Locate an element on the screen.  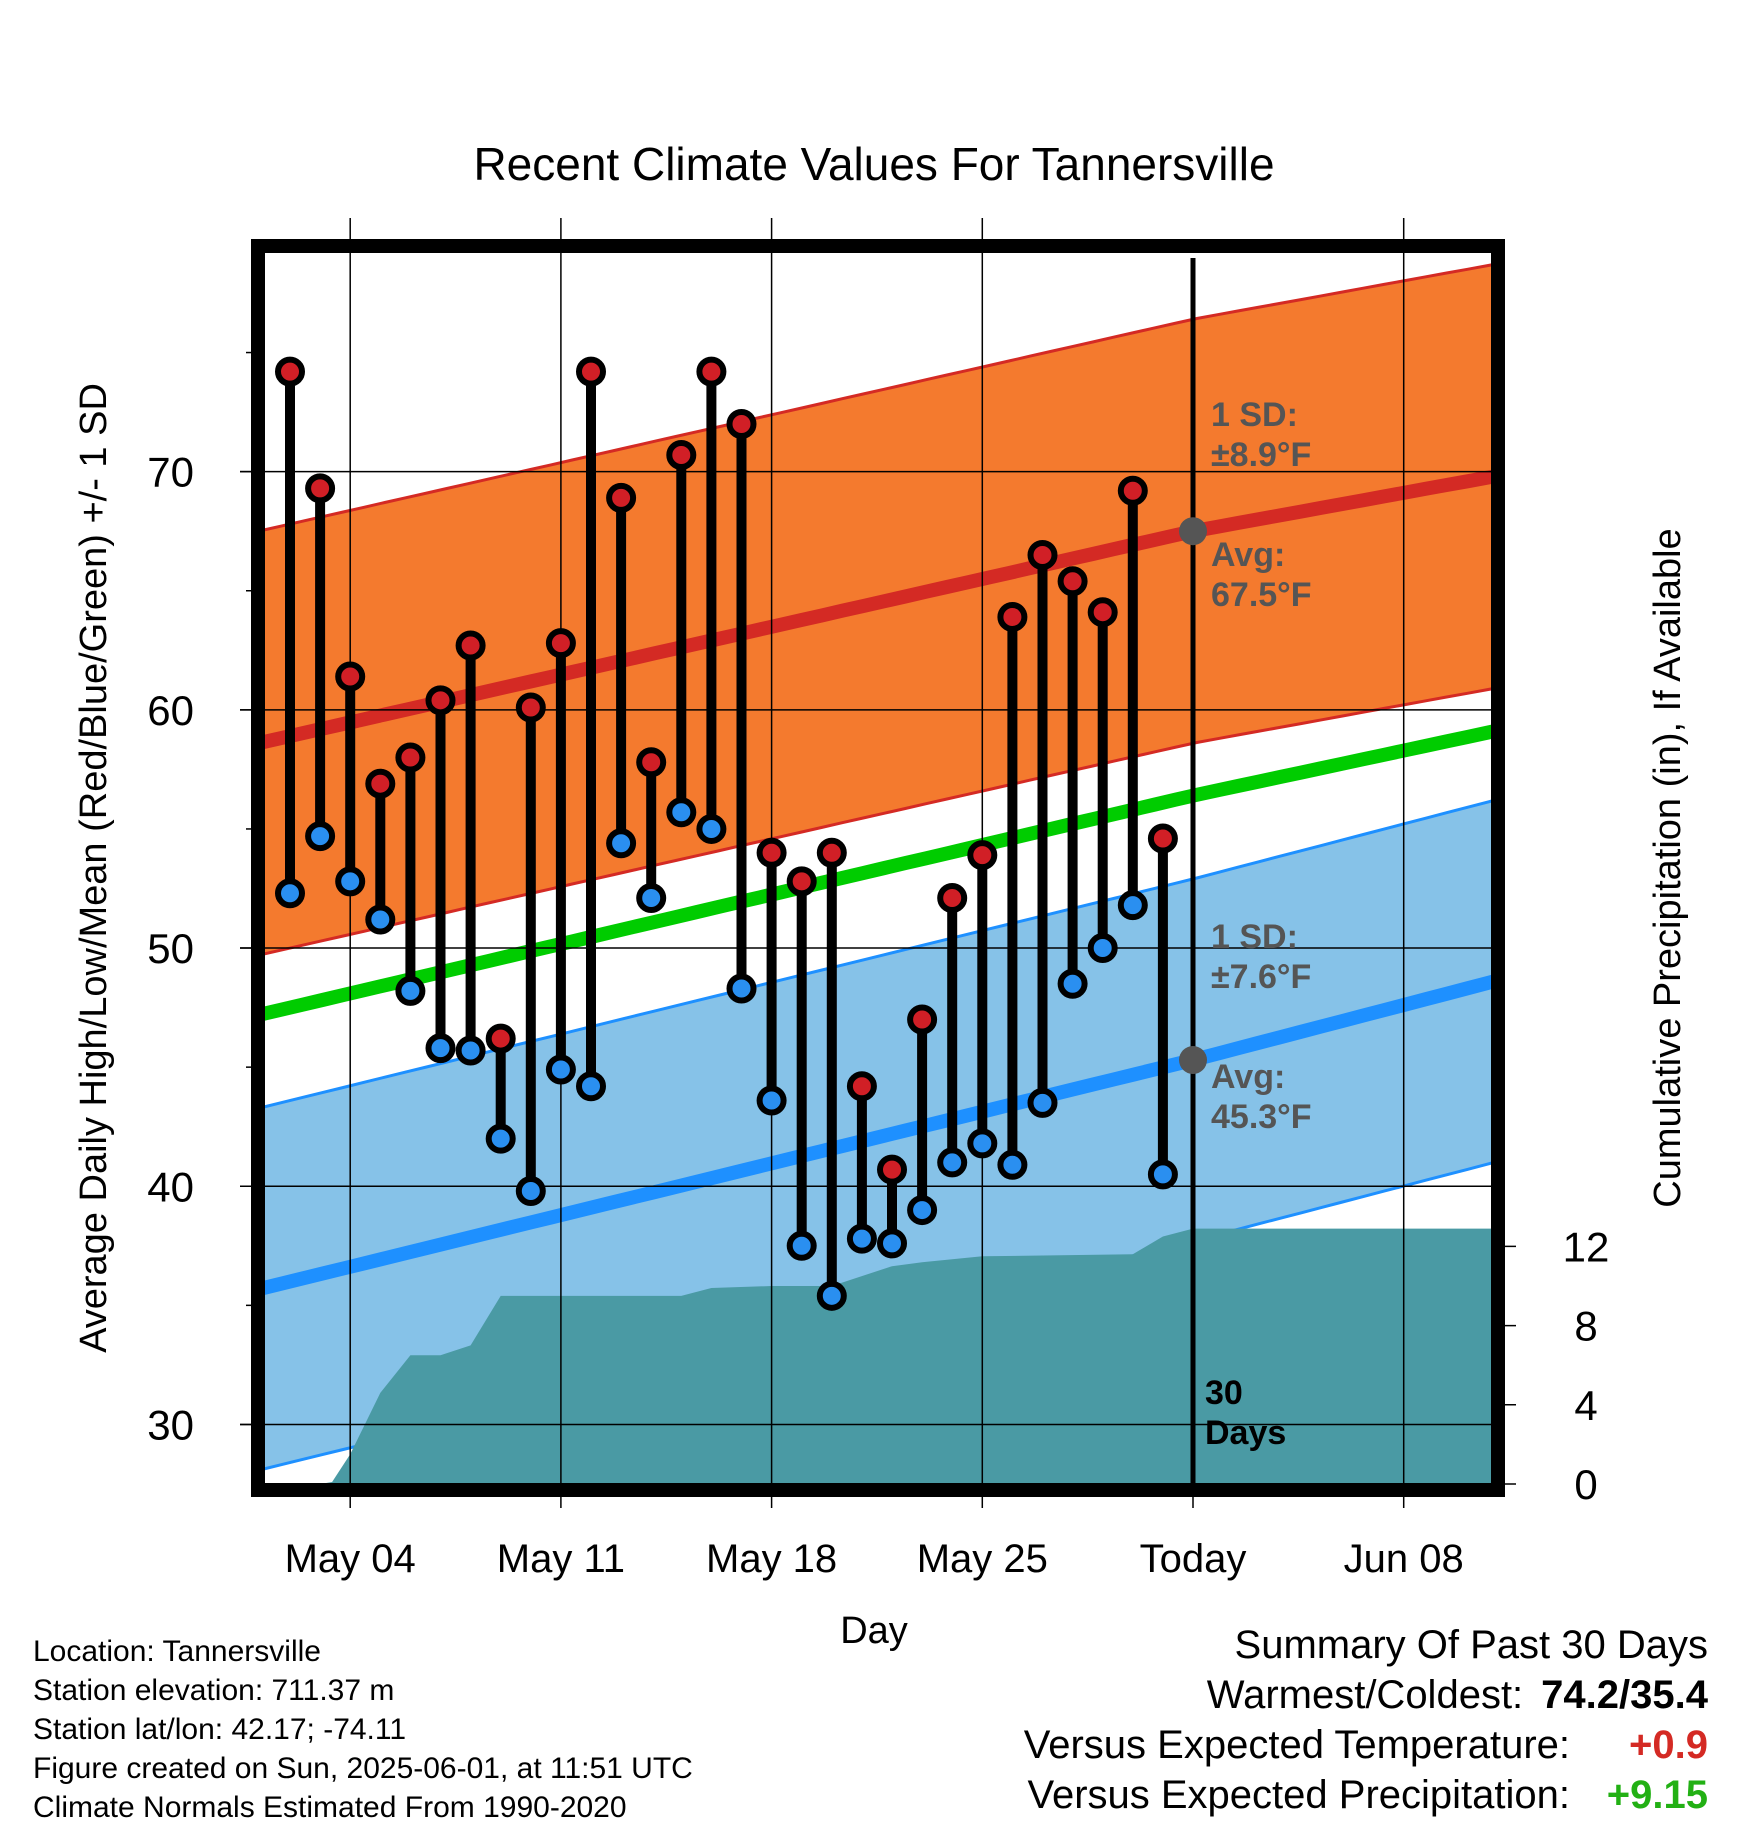
warmest-value: 74.2/35.4 is located at coordinates (1624, 1695).